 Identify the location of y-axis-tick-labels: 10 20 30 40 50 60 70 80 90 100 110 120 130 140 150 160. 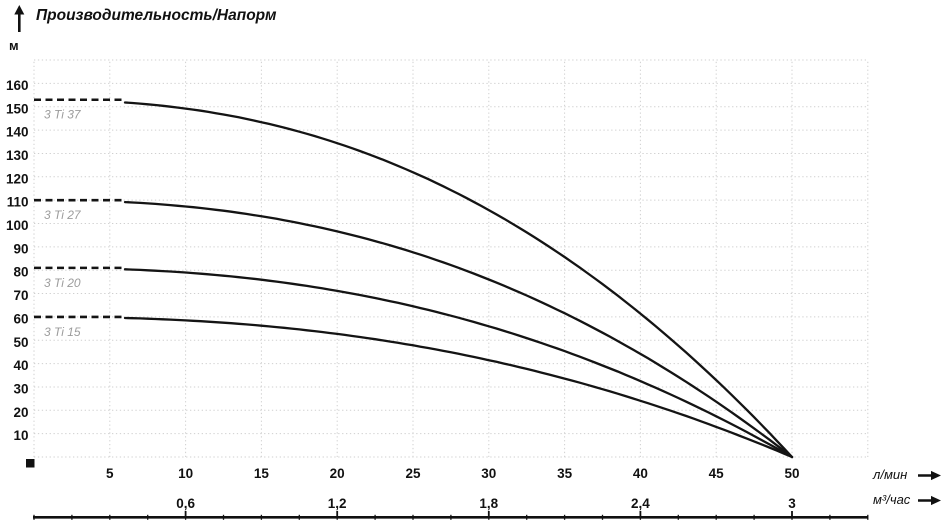
(17, 260).